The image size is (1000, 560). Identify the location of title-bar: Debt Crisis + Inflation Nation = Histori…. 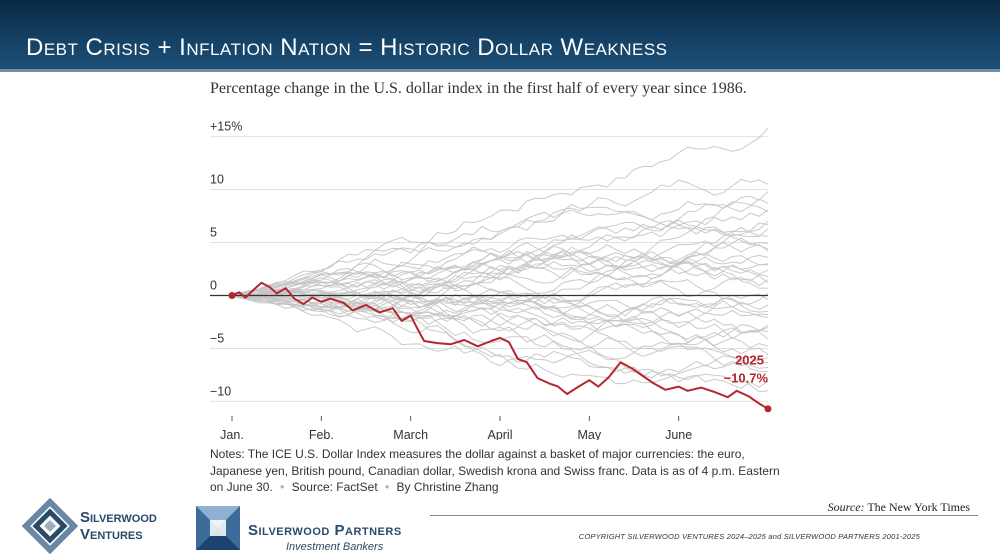
(500, 36).